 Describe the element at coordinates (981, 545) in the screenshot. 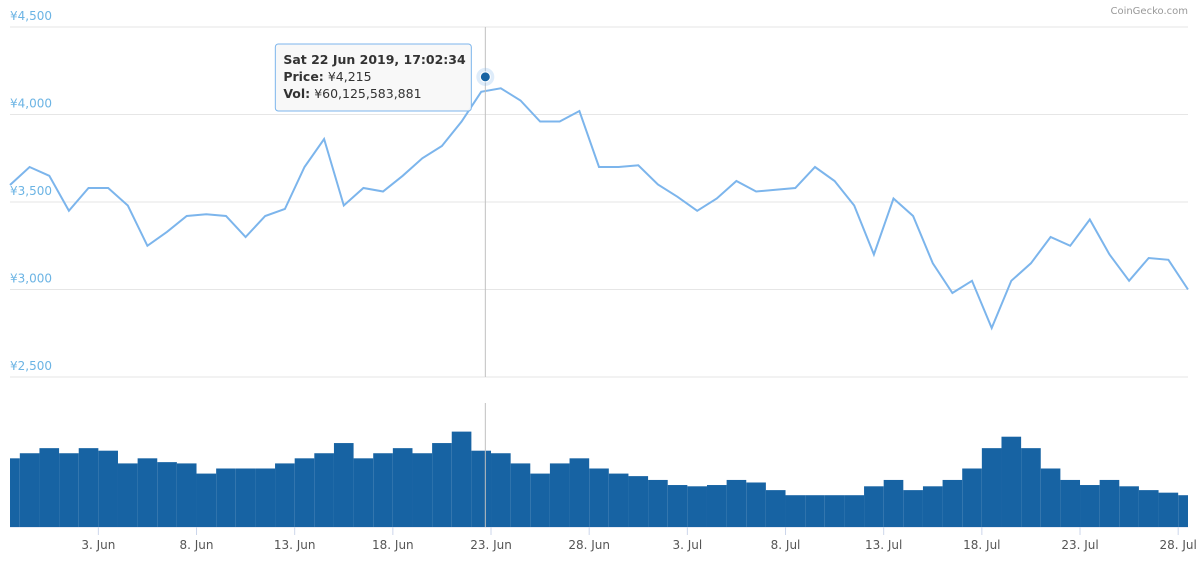

I see `x-tick-label: 18. Jul` at that location.